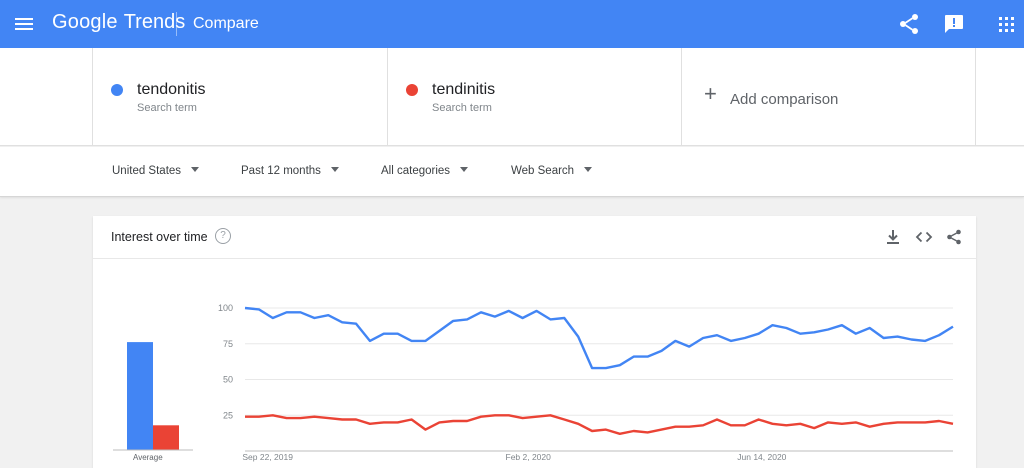  What do you see at coordinates (159, 237) in the screenshot?
I see `card-title: Interest over time` at bounding box center [159, 237].